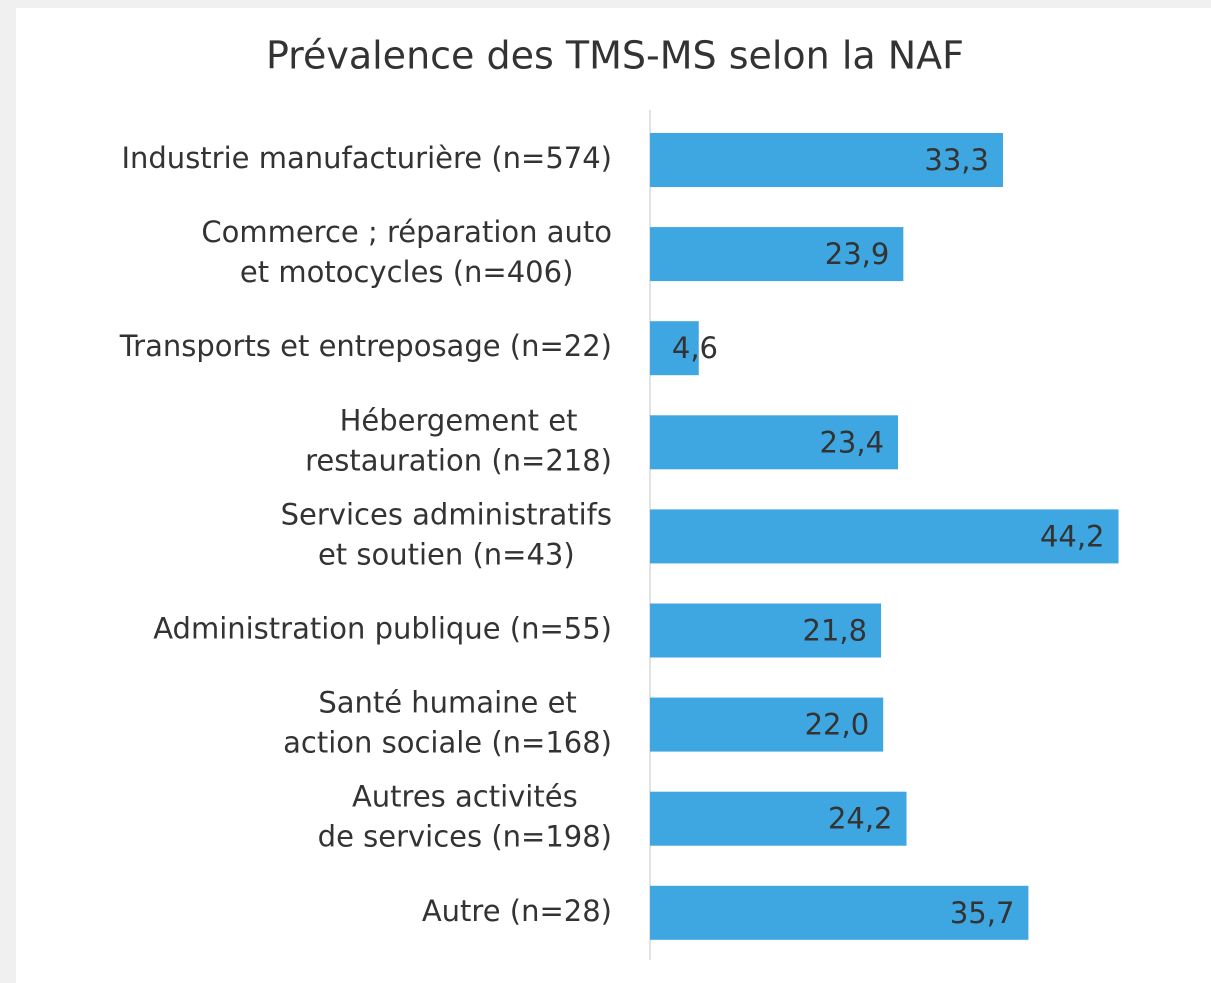 The width and height of the screenshot is (1211, 983). I want to click on category-label: Commerce ; réparation auto, so click(406, 232).